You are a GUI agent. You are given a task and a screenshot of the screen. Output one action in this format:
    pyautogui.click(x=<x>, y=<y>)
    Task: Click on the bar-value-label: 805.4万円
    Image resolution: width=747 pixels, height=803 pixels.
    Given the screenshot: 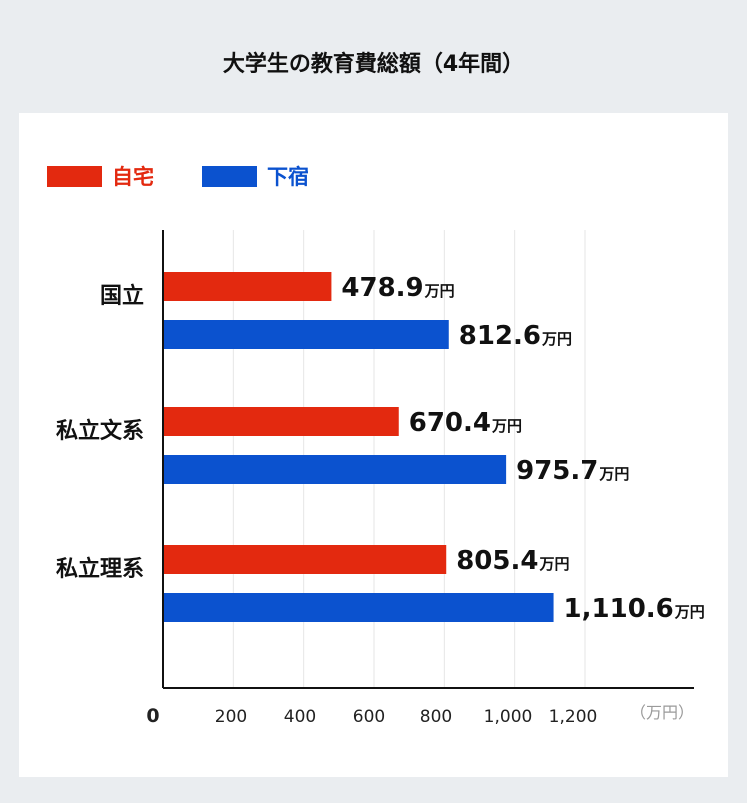 What is the action you would take?
    pyautogui.click(x=512, y=561)
    